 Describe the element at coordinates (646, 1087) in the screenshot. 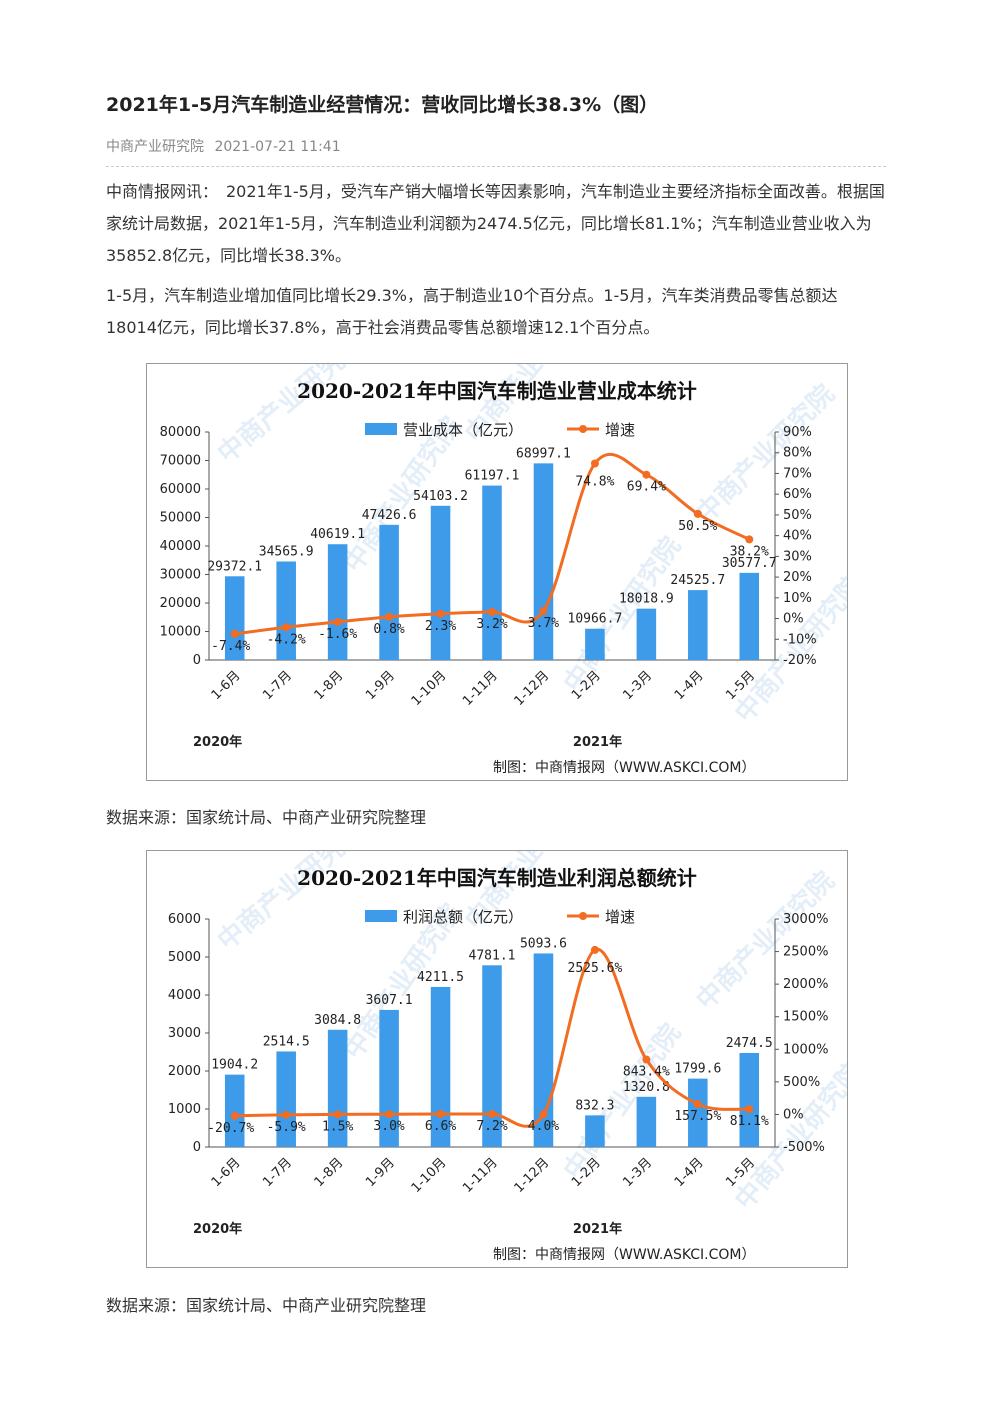

I see `bar-value-label: 1320.8` at that location.